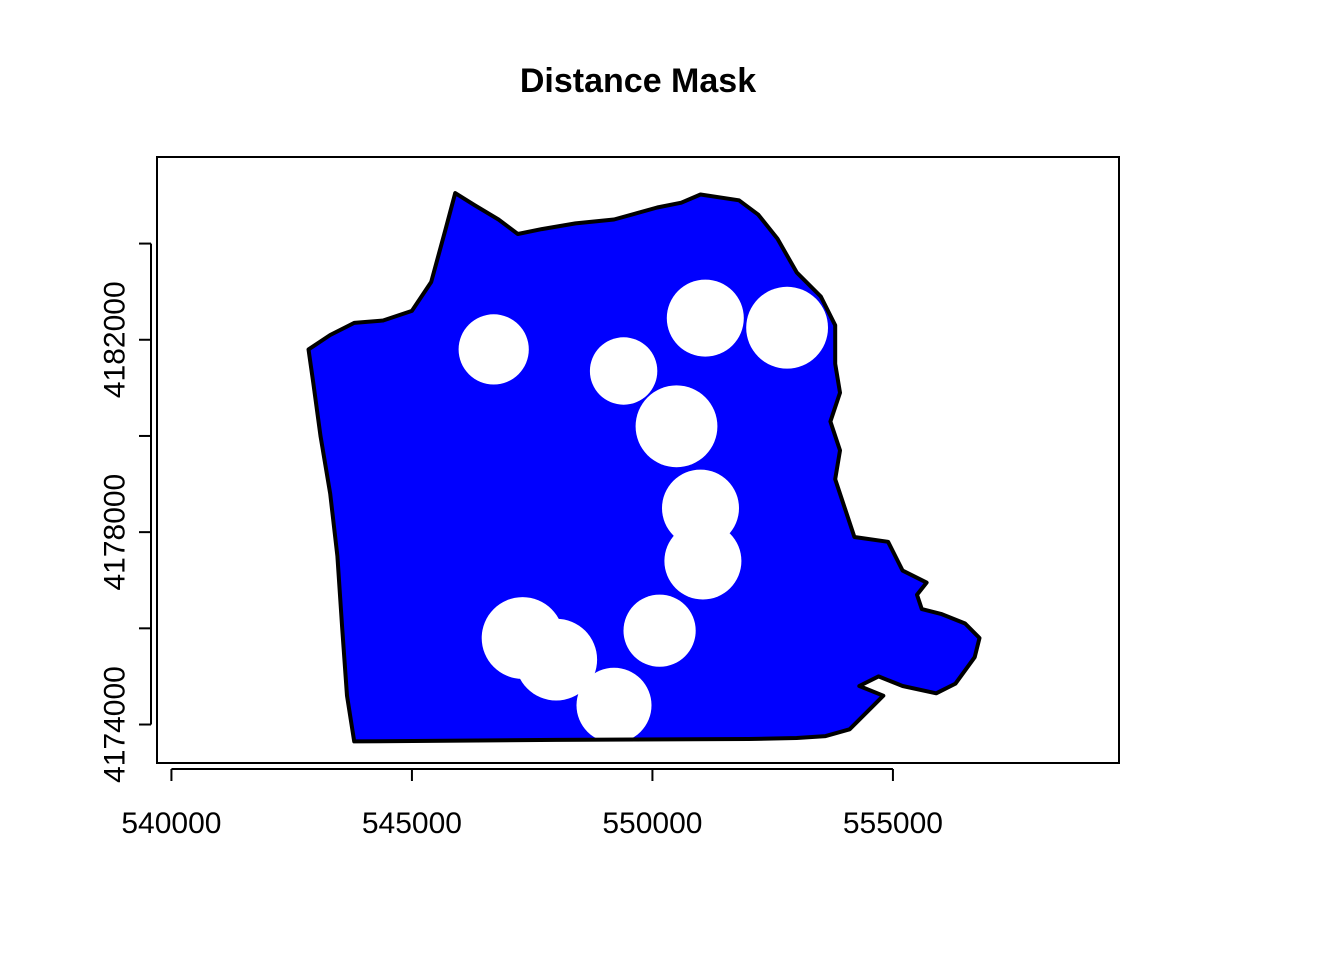  I want to click on y-axis: 4174000 4178000 4182000, so click(125, 512).